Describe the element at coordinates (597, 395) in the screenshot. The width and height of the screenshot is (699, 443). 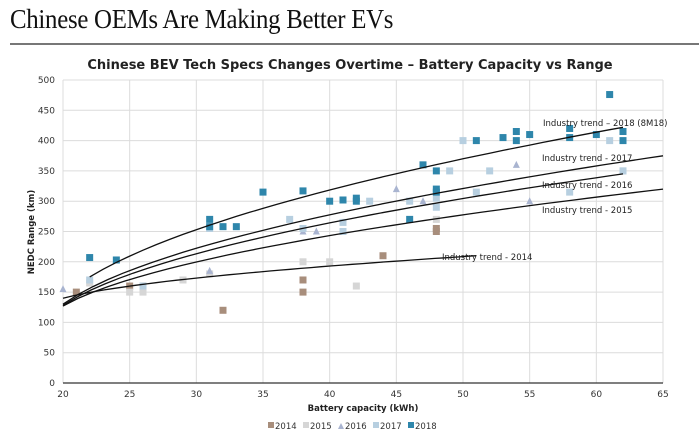
I see `x-tick-label: 60` at that location.